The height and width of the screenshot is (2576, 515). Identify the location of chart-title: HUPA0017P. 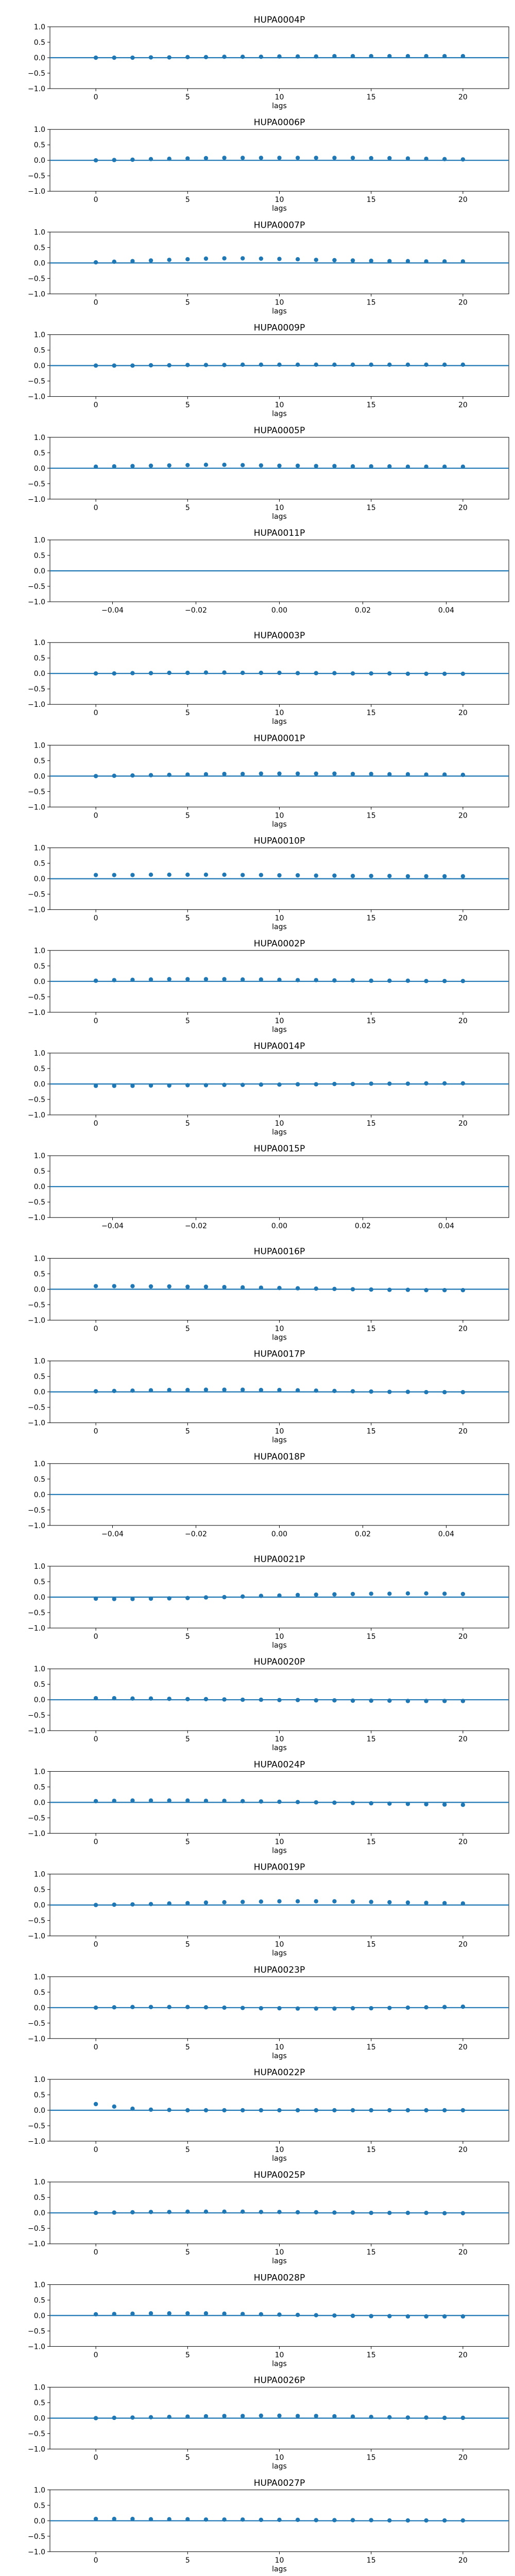
(279, 1354).